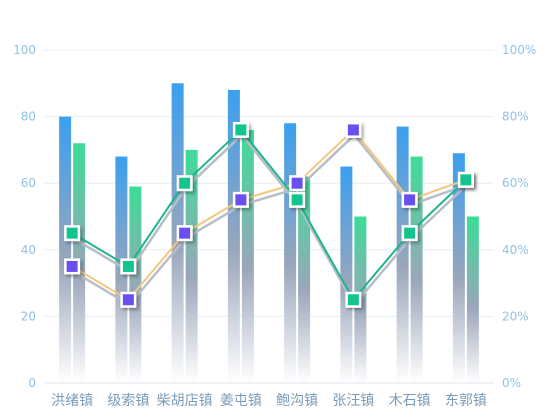 The image size is (550, 420). Describe the element at coordinates (185, 401) in the screenshot. I see `x-category-label: 柴胡店镇` at that location.